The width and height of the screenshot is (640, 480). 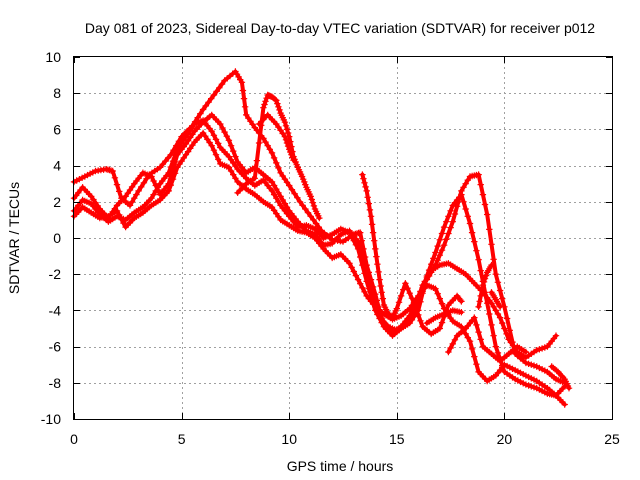 What do you see at coordinates (182, 439) in the screenshot?
I see `x-tick-label: 5` at bounding box center [182, 439].